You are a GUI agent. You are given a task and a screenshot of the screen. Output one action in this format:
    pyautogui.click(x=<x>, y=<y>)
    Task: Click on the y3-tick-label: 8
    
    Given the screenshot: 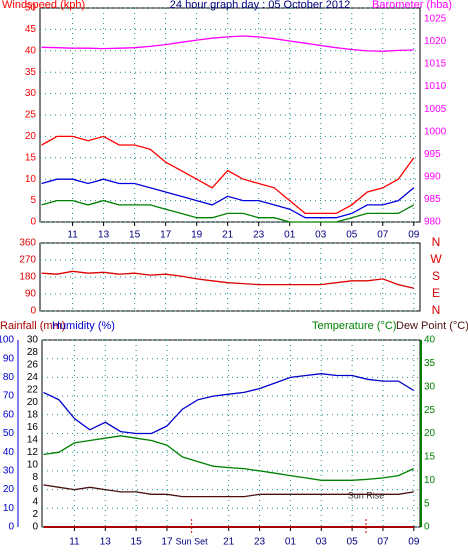 What is the action you would take?
    pyautogui.click(x=35, y=477)
    